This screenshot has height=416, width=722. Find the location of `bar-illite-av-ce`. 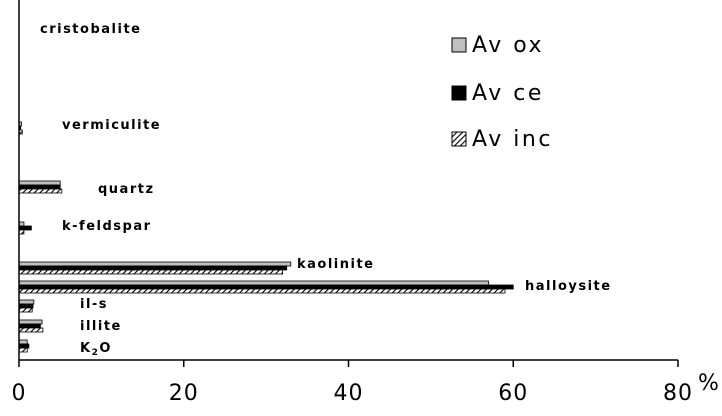

bar-illite-av-ce is located at coordinates (29, 326).